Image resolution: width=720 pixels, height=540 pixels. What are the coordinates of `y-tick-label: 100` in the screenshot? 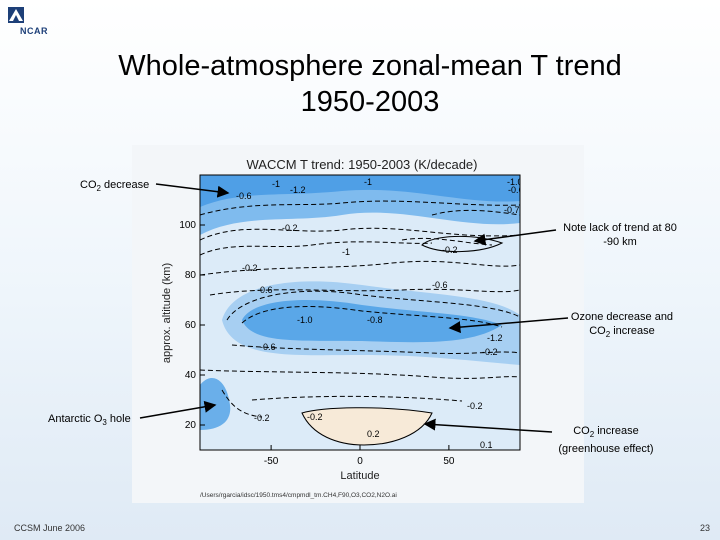 It's located at (187, 225).